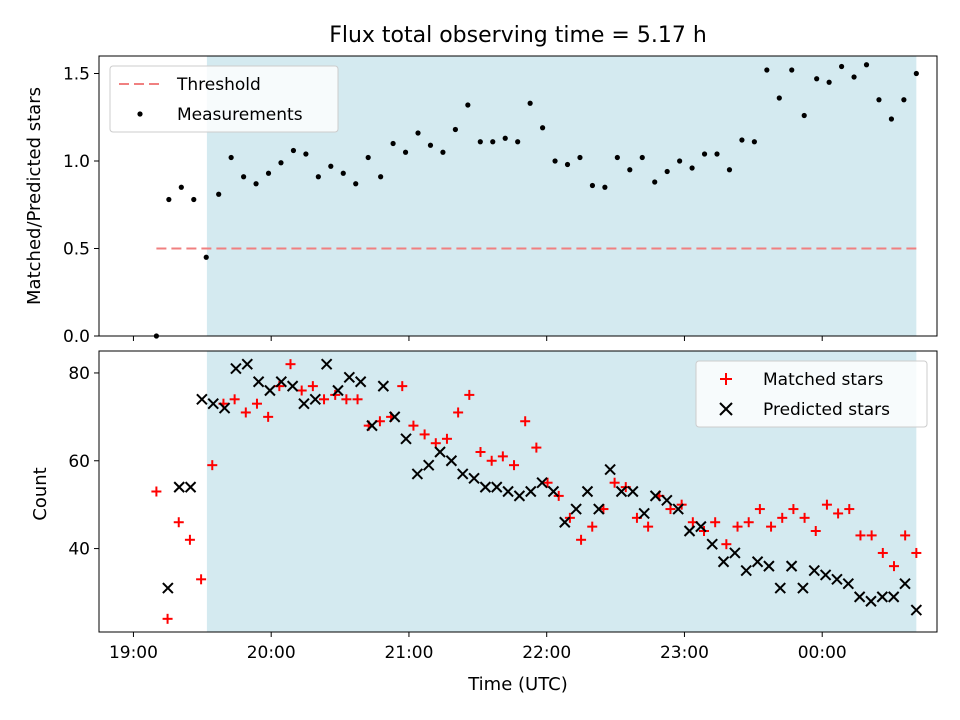 The image size is (960, 720). Describe the element at coordinates (79, 462) in the screenshot. I see `y-tick-label-1-1: 60` at that location.